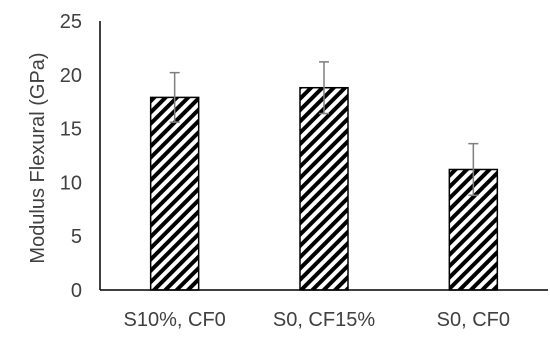 The height and width of the screenshot is (340, 550). I want to click on y-tick-label: 0, so click(76, 291).